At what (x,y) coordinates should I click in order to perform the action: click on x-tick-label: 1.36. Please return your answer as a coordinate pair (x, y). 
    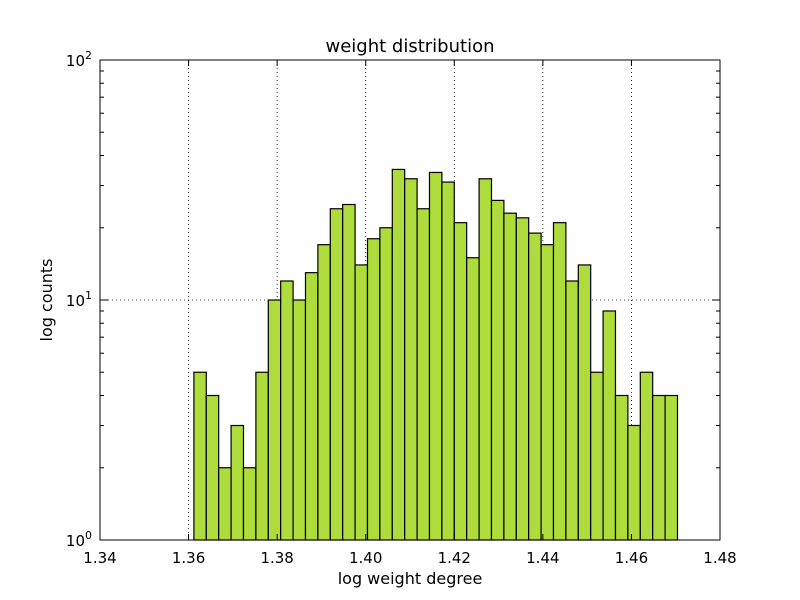
    Looking at the image, I should click on (188, 558).